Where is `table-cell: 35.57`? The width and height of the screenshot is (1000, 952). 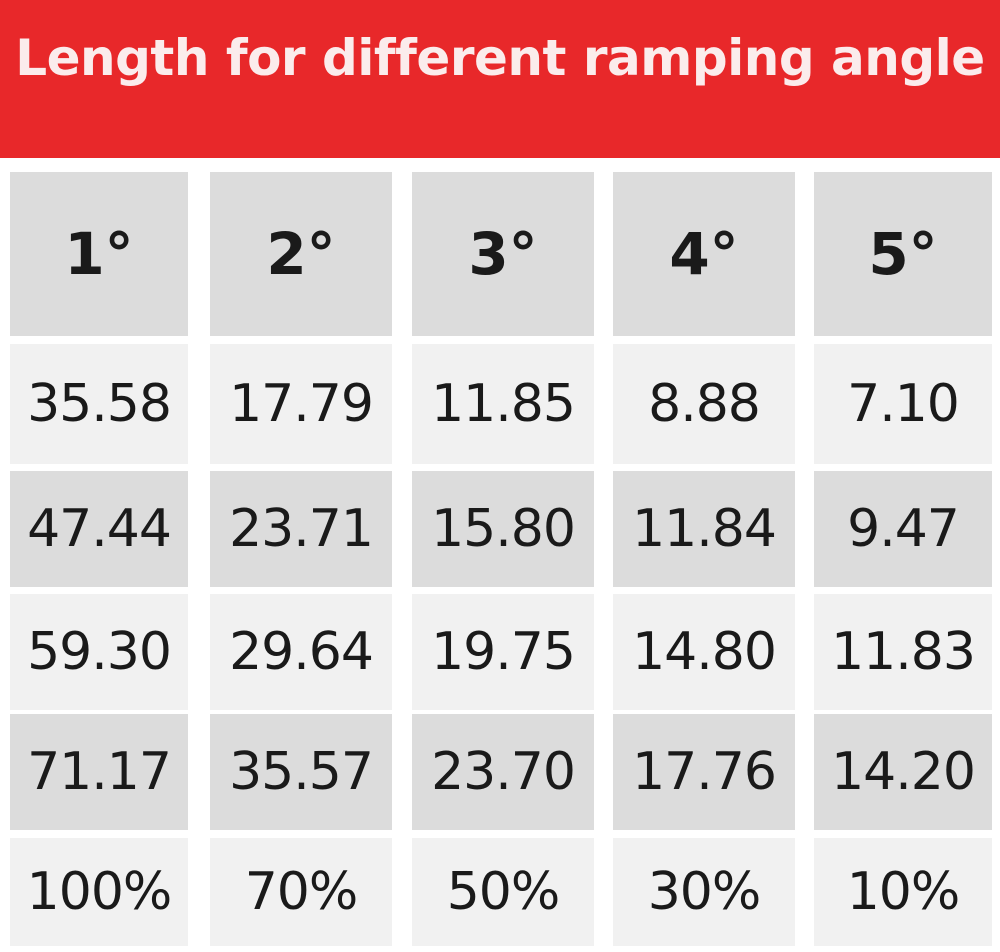 table-cell: 35.57 is located at coordinates (301, 772).